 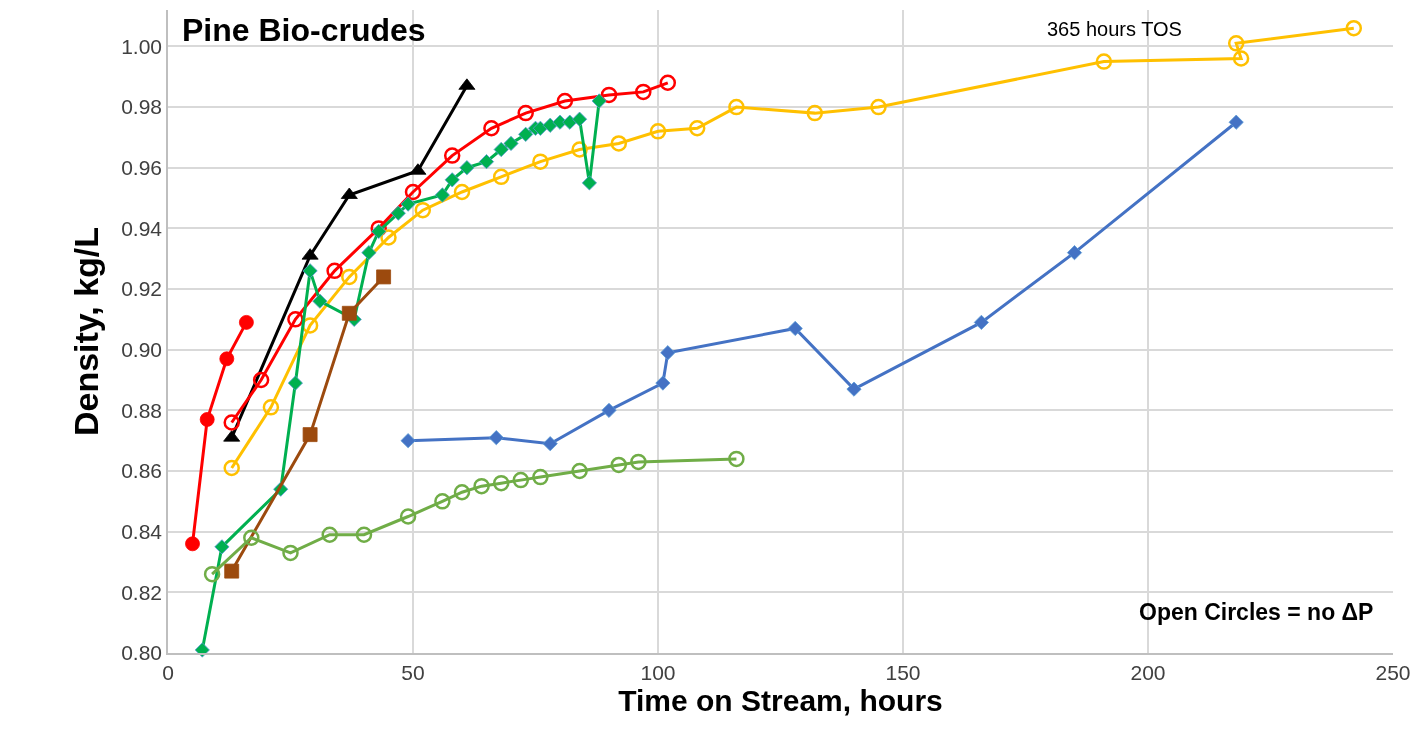 What do you see at coordinates (142, 471) in the screenshot?
I see `y-tick-label: 0.86` at bounding box center [142, 471].